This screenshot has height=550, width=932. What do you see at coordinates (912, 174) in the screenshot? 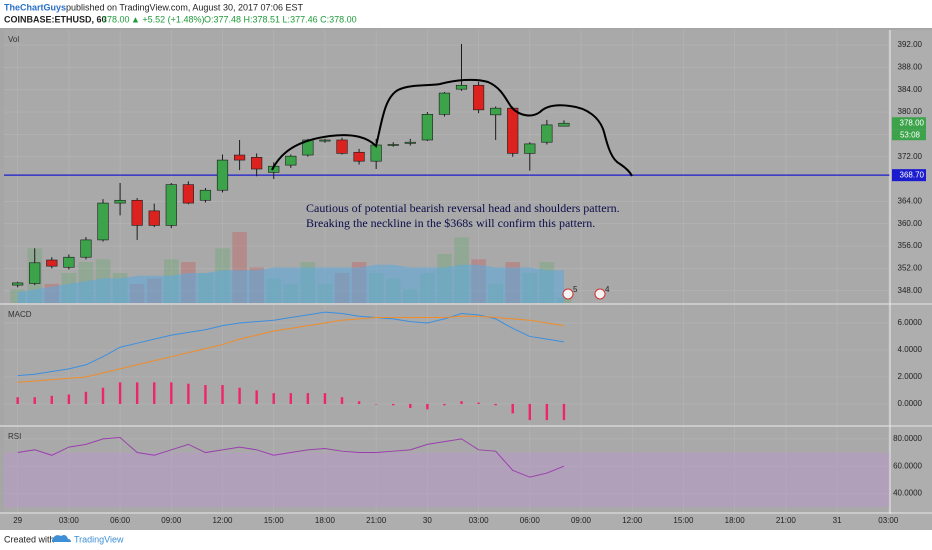
I see `neckline-label: 368.70` at bounding box center [912, 174].